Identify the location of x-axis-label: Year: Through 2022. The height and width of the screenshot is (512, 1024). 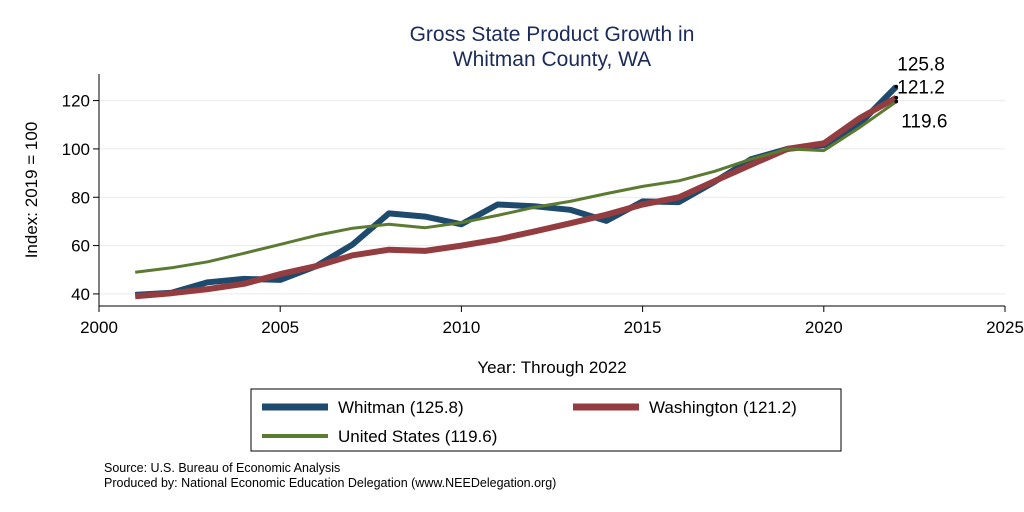
(551, 367).